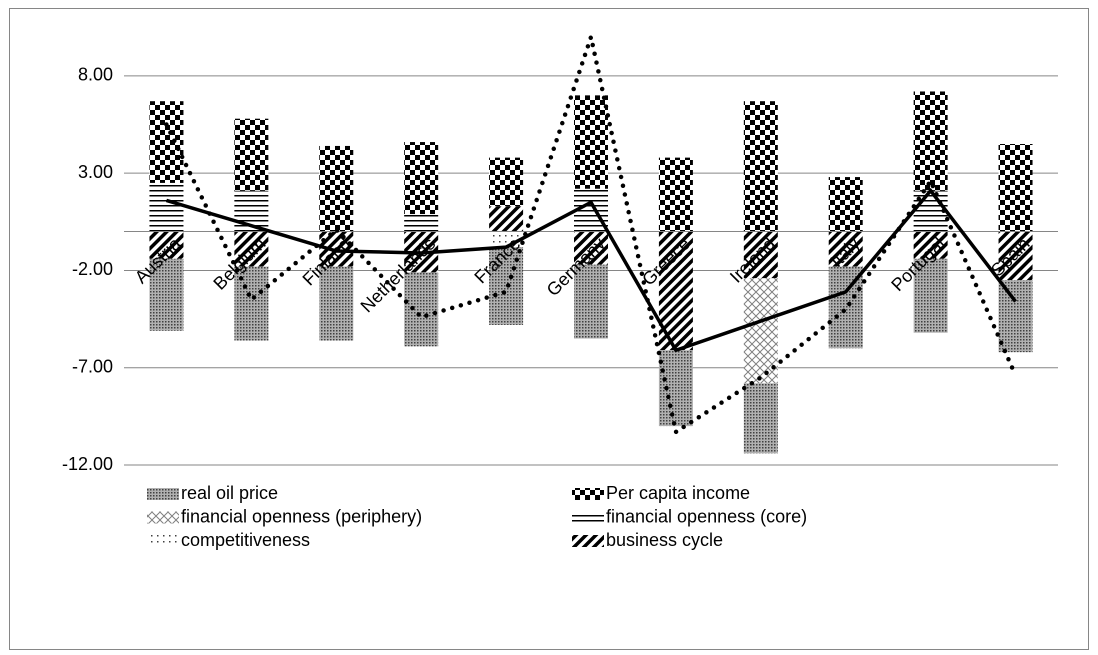  Describe the element at coordinates (678, 493) in the screenshot. I see `legend-label: Per capita income` at that location.